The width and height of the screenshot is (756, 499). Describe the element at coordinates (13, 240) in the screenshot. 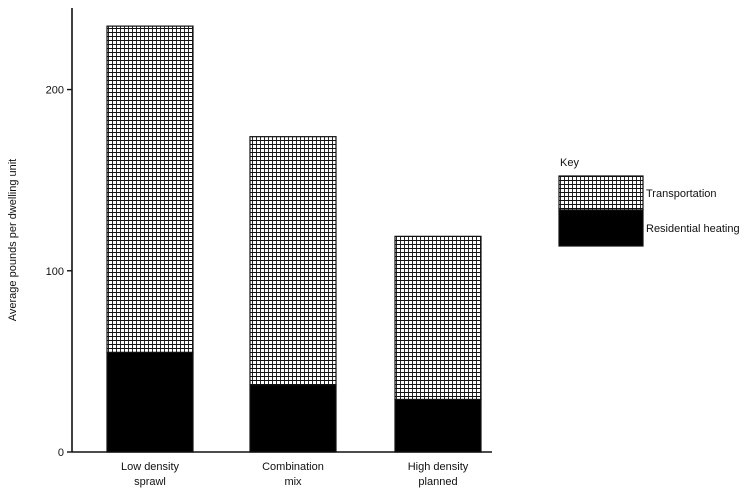

I see `y-axis-title: Average pounds per dwelling unit` at that location.